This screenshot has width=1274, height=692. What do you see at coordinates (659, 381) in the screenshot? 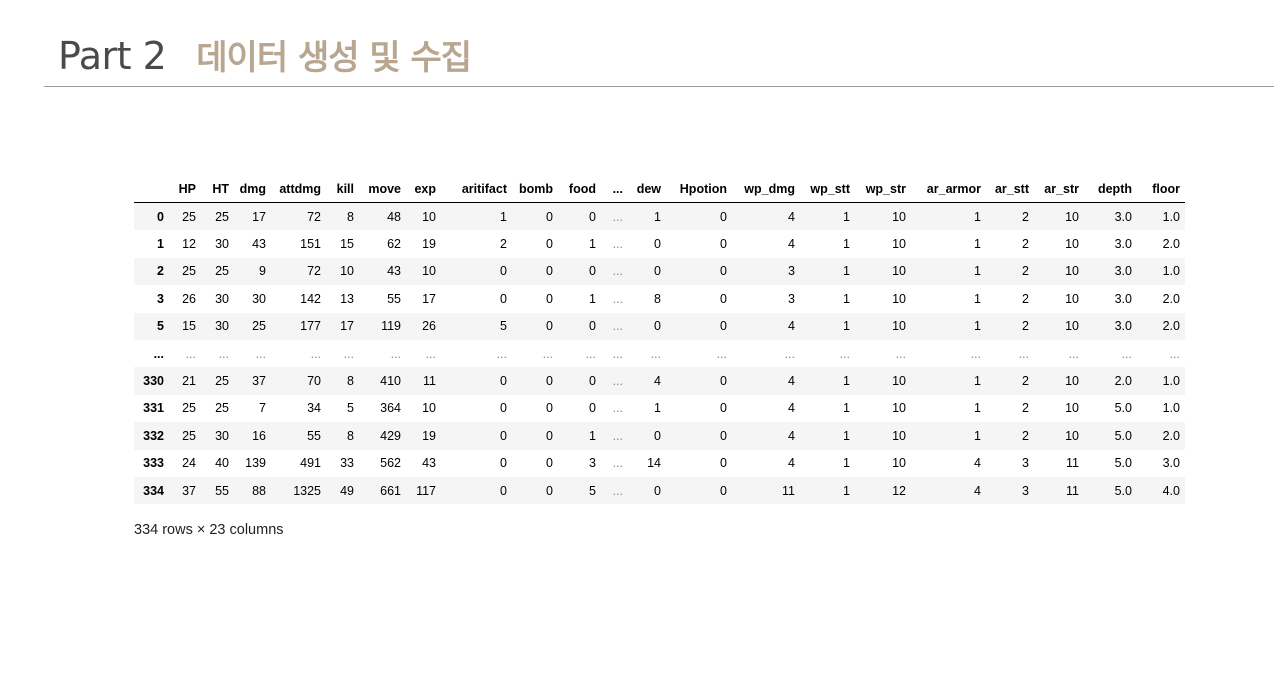
I see `table-row: 330 21 25 37 70 8 410 11 0 0 0... 4 0 4 1 10 1 2 10 2.0 1.0` at bounding box center [659, 381].